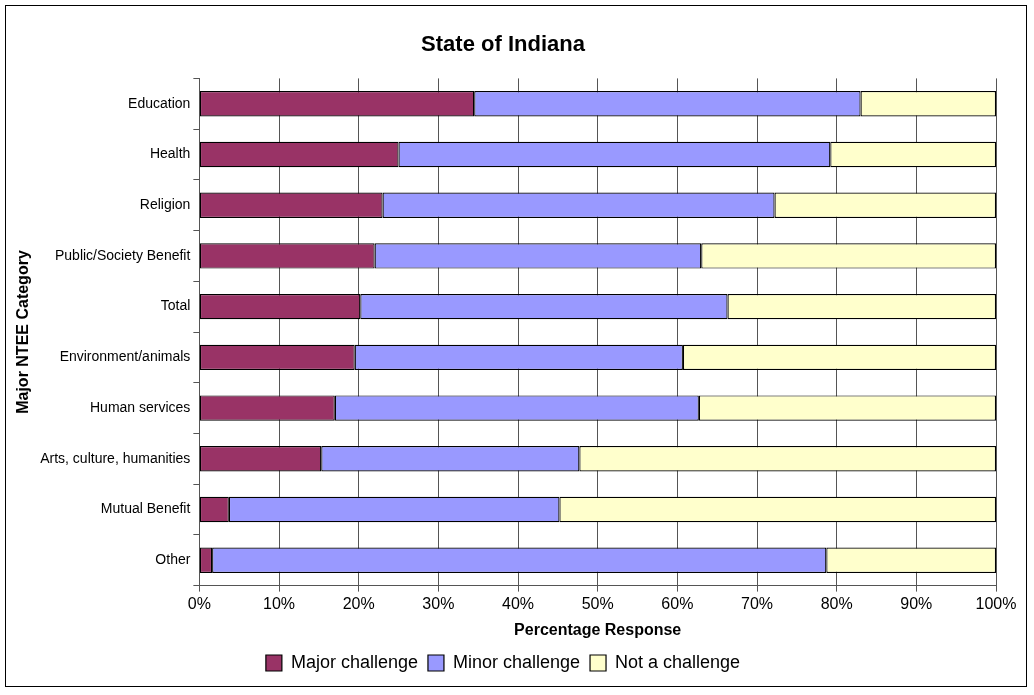  Describe the element at coordinates (115, 457) in the screenshot. I see `y-tick-label: Arts, culture, humanities` at that location.